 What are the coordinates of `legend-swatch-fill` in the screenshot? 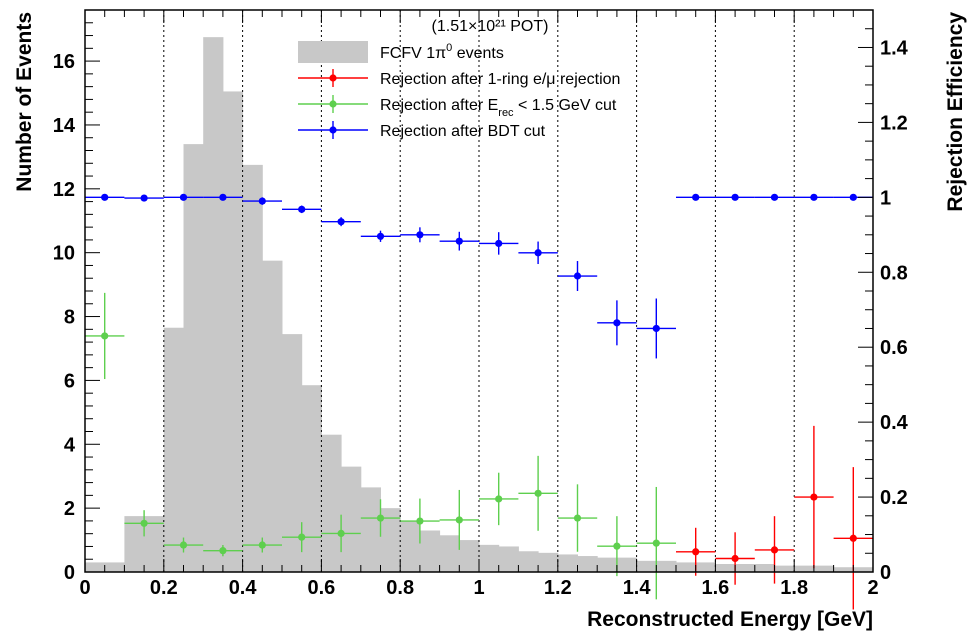 It's located at (333, 52).